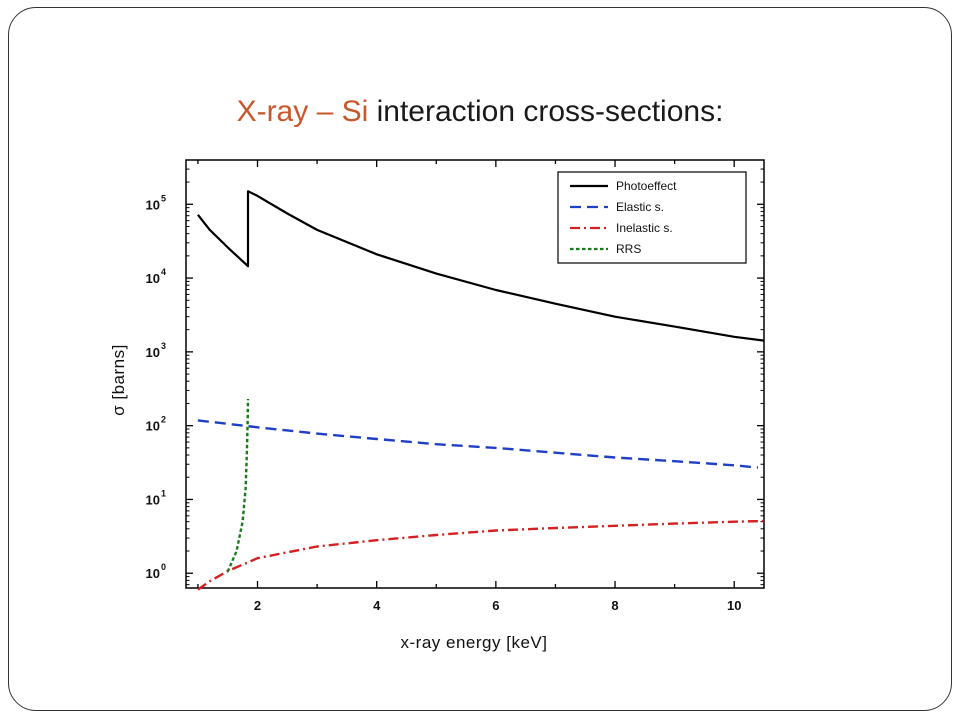  I want to click on y-tick-exponent: 3, so click(163, 346).